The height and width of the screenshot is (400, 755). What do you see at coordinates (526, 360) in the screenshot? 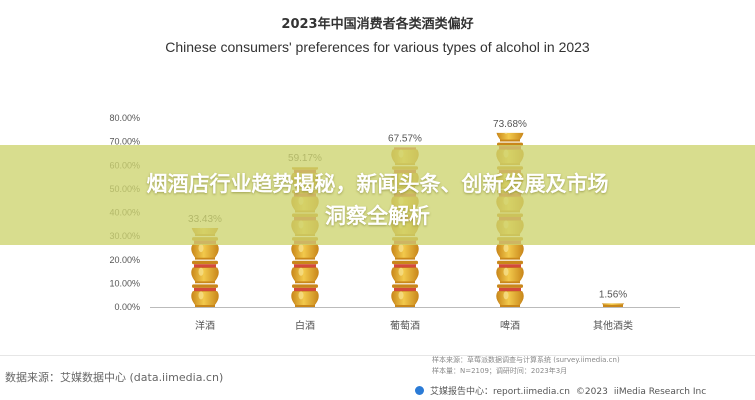
I see `sample-source: 样本来源：草莓派数据调查与计算系统 (survey.iimedia.cn)` at bounding box center [526, 360].